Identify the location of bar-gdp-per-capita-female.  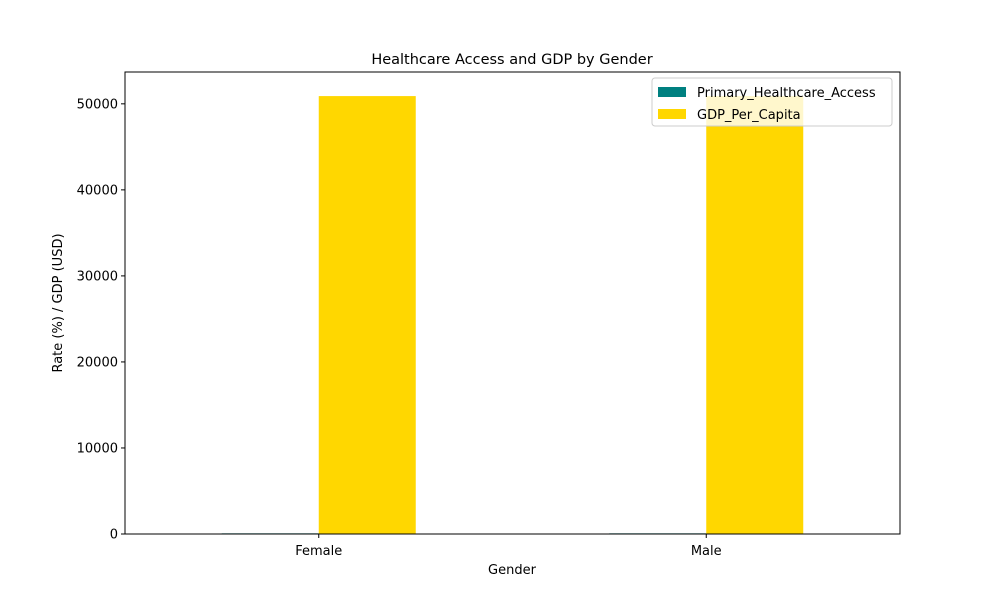
(367, 315).